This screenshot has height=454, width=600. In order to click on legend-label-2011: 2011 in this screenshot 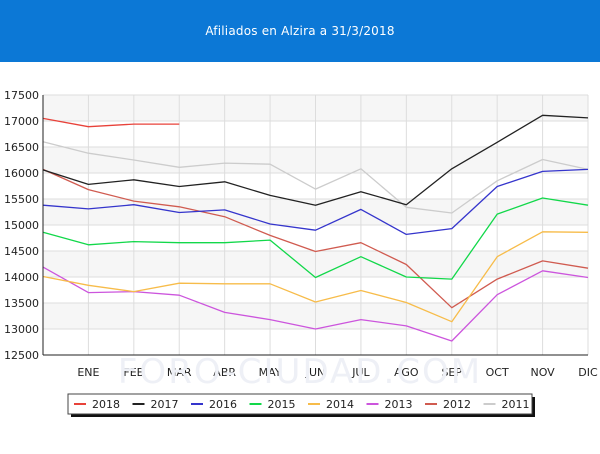, I will do `click(516, 404)`.